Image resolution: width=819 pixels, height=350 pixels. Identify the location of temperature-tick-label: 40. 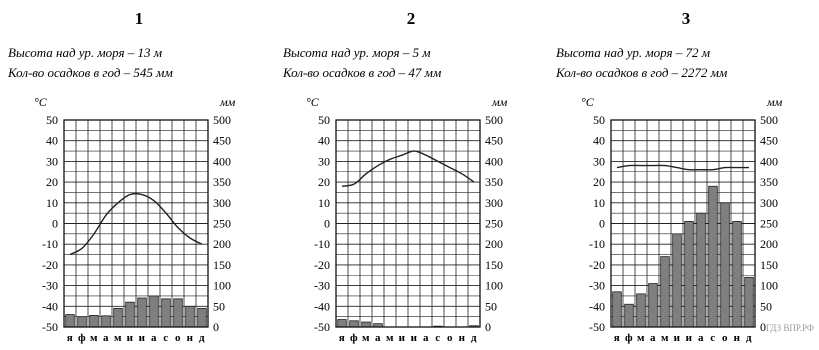
(52, 141).